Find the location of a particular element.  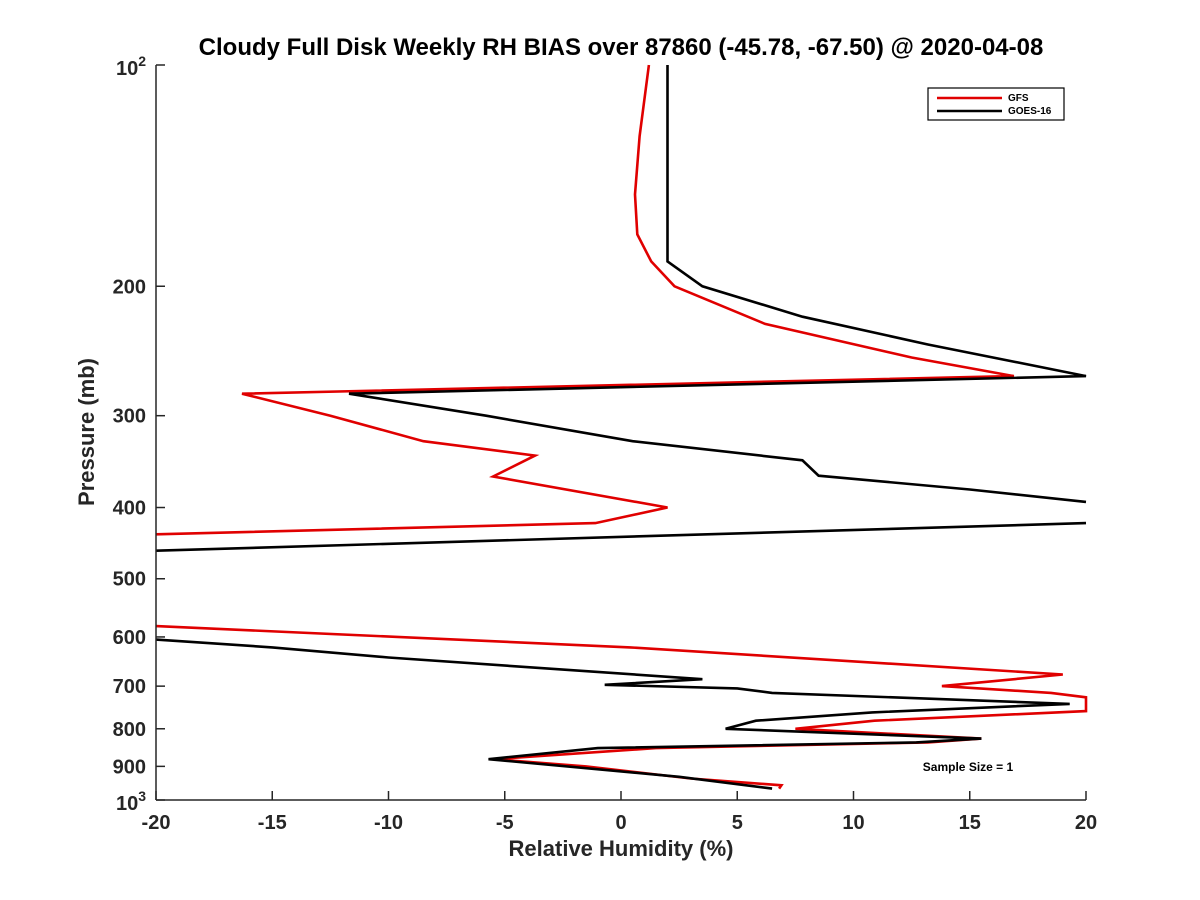

y-tick-label: 700 is located at coordinates (129, 687).